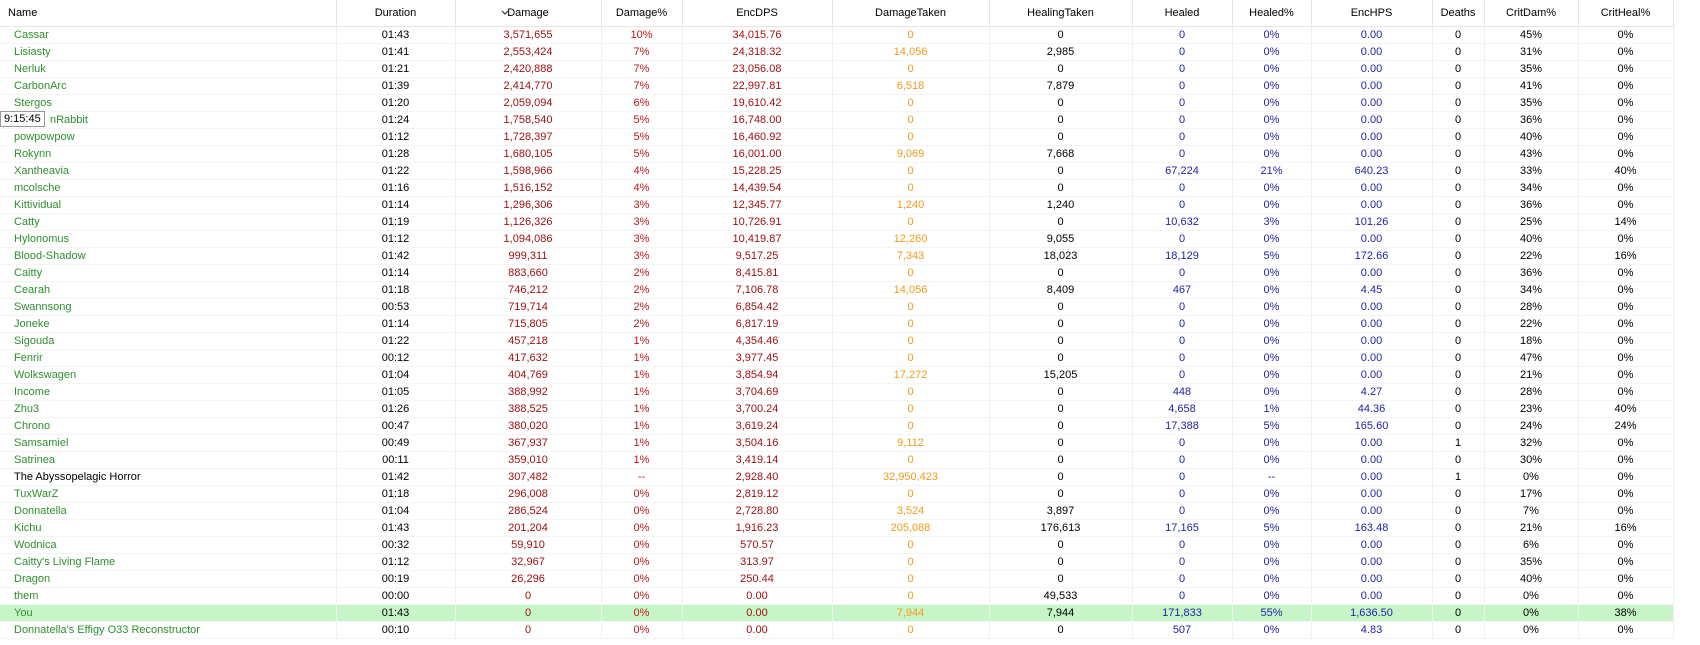 The height and width of the screenshot is (645, 1700). What do you see at coordinates (1372, 13) in the screenshot?
I see `column-header: EncHPS` at bounding box center [1372, 13].